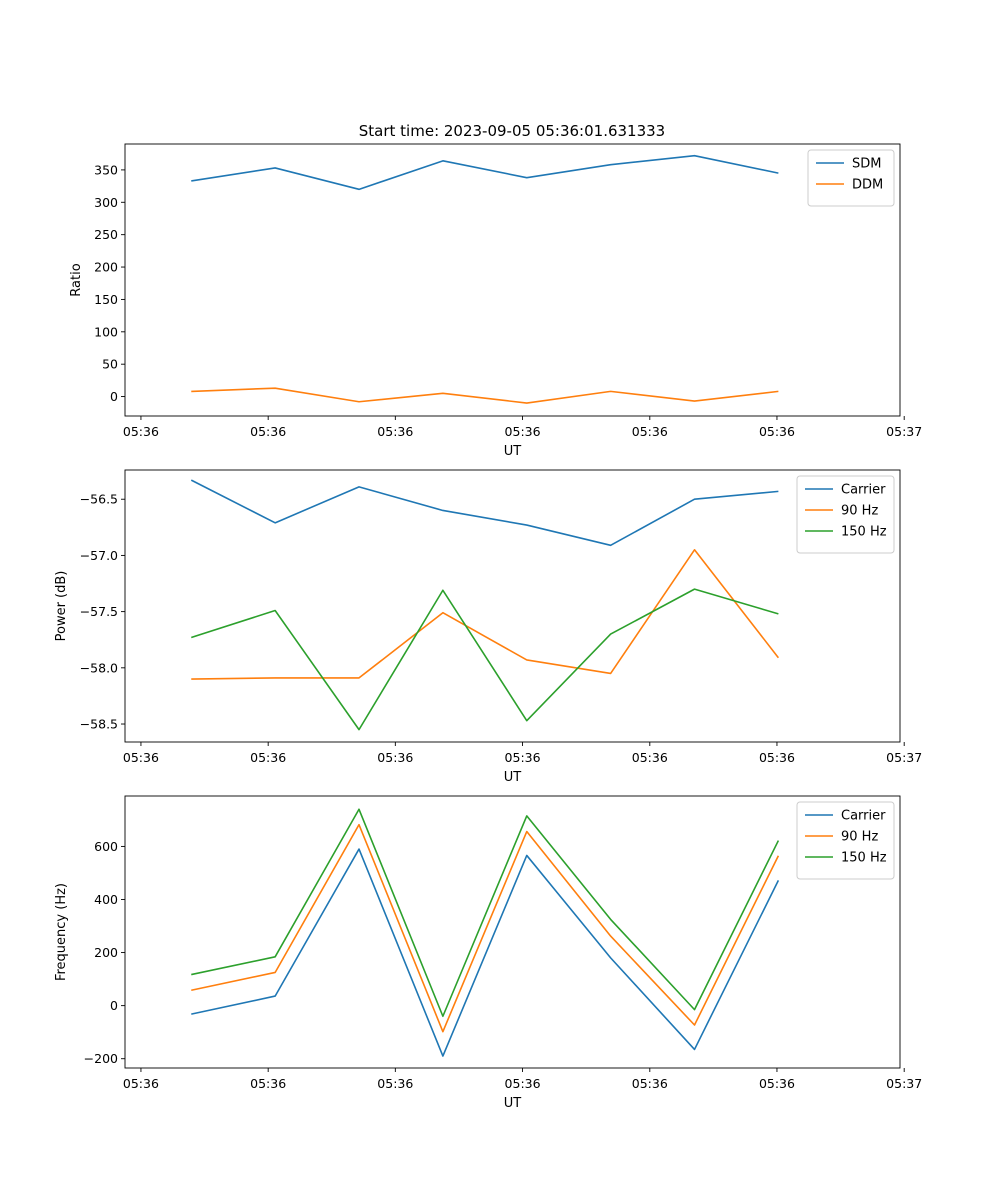 This screenshot has width=1000, height=1200. Describe the element at coordinates (106, 299) in the screenshot. I see `y-tick-label: 150` at that location.